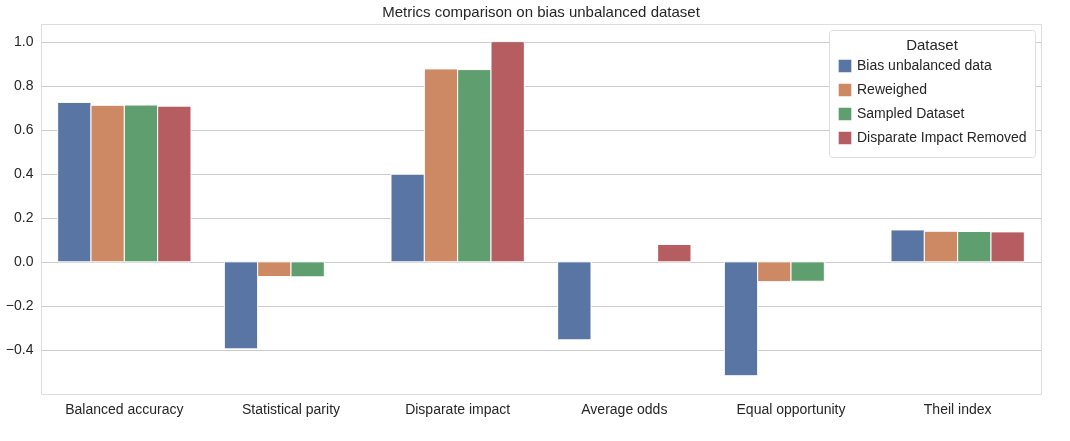 This screenshot has height=441, width=1070. Describe the element at coordinates (932, 44) in the screenshot. I see `legend-title: Dataset` at that location.